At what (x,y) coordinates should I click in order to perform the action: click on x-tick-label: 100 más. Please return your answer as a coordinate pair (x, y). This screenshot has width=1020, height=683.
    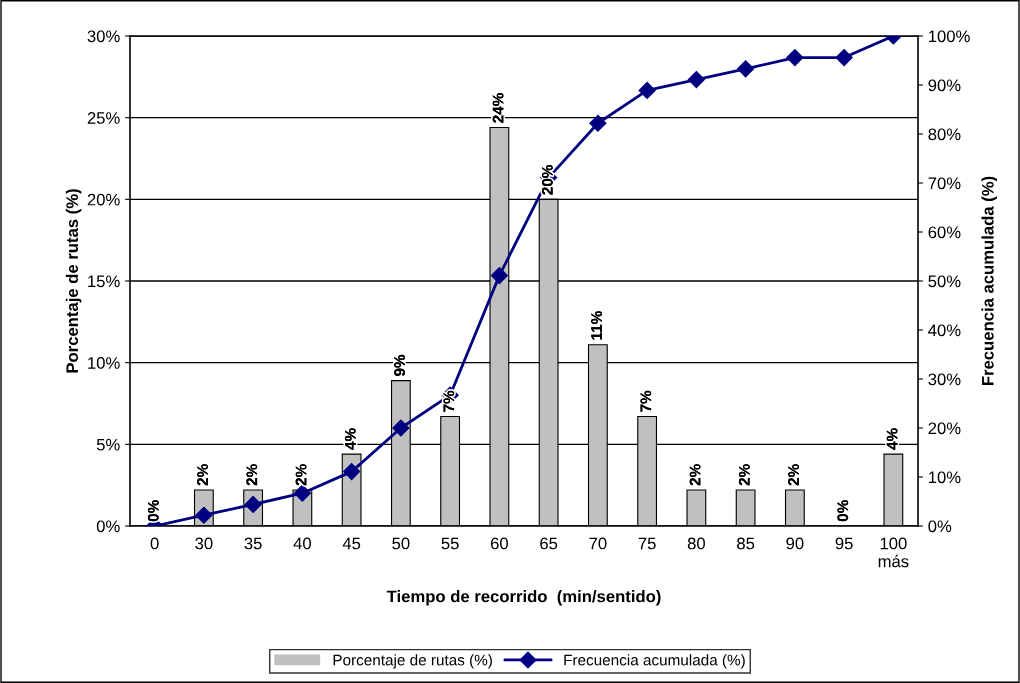
    Looking at the image, I should click on (893, 552).